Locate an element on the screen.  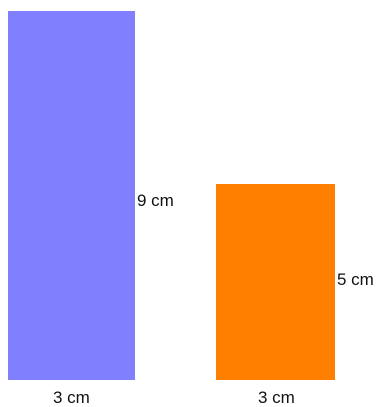
tall-rectangle-width-label: 3 cm is located at coordinates (71, 397).